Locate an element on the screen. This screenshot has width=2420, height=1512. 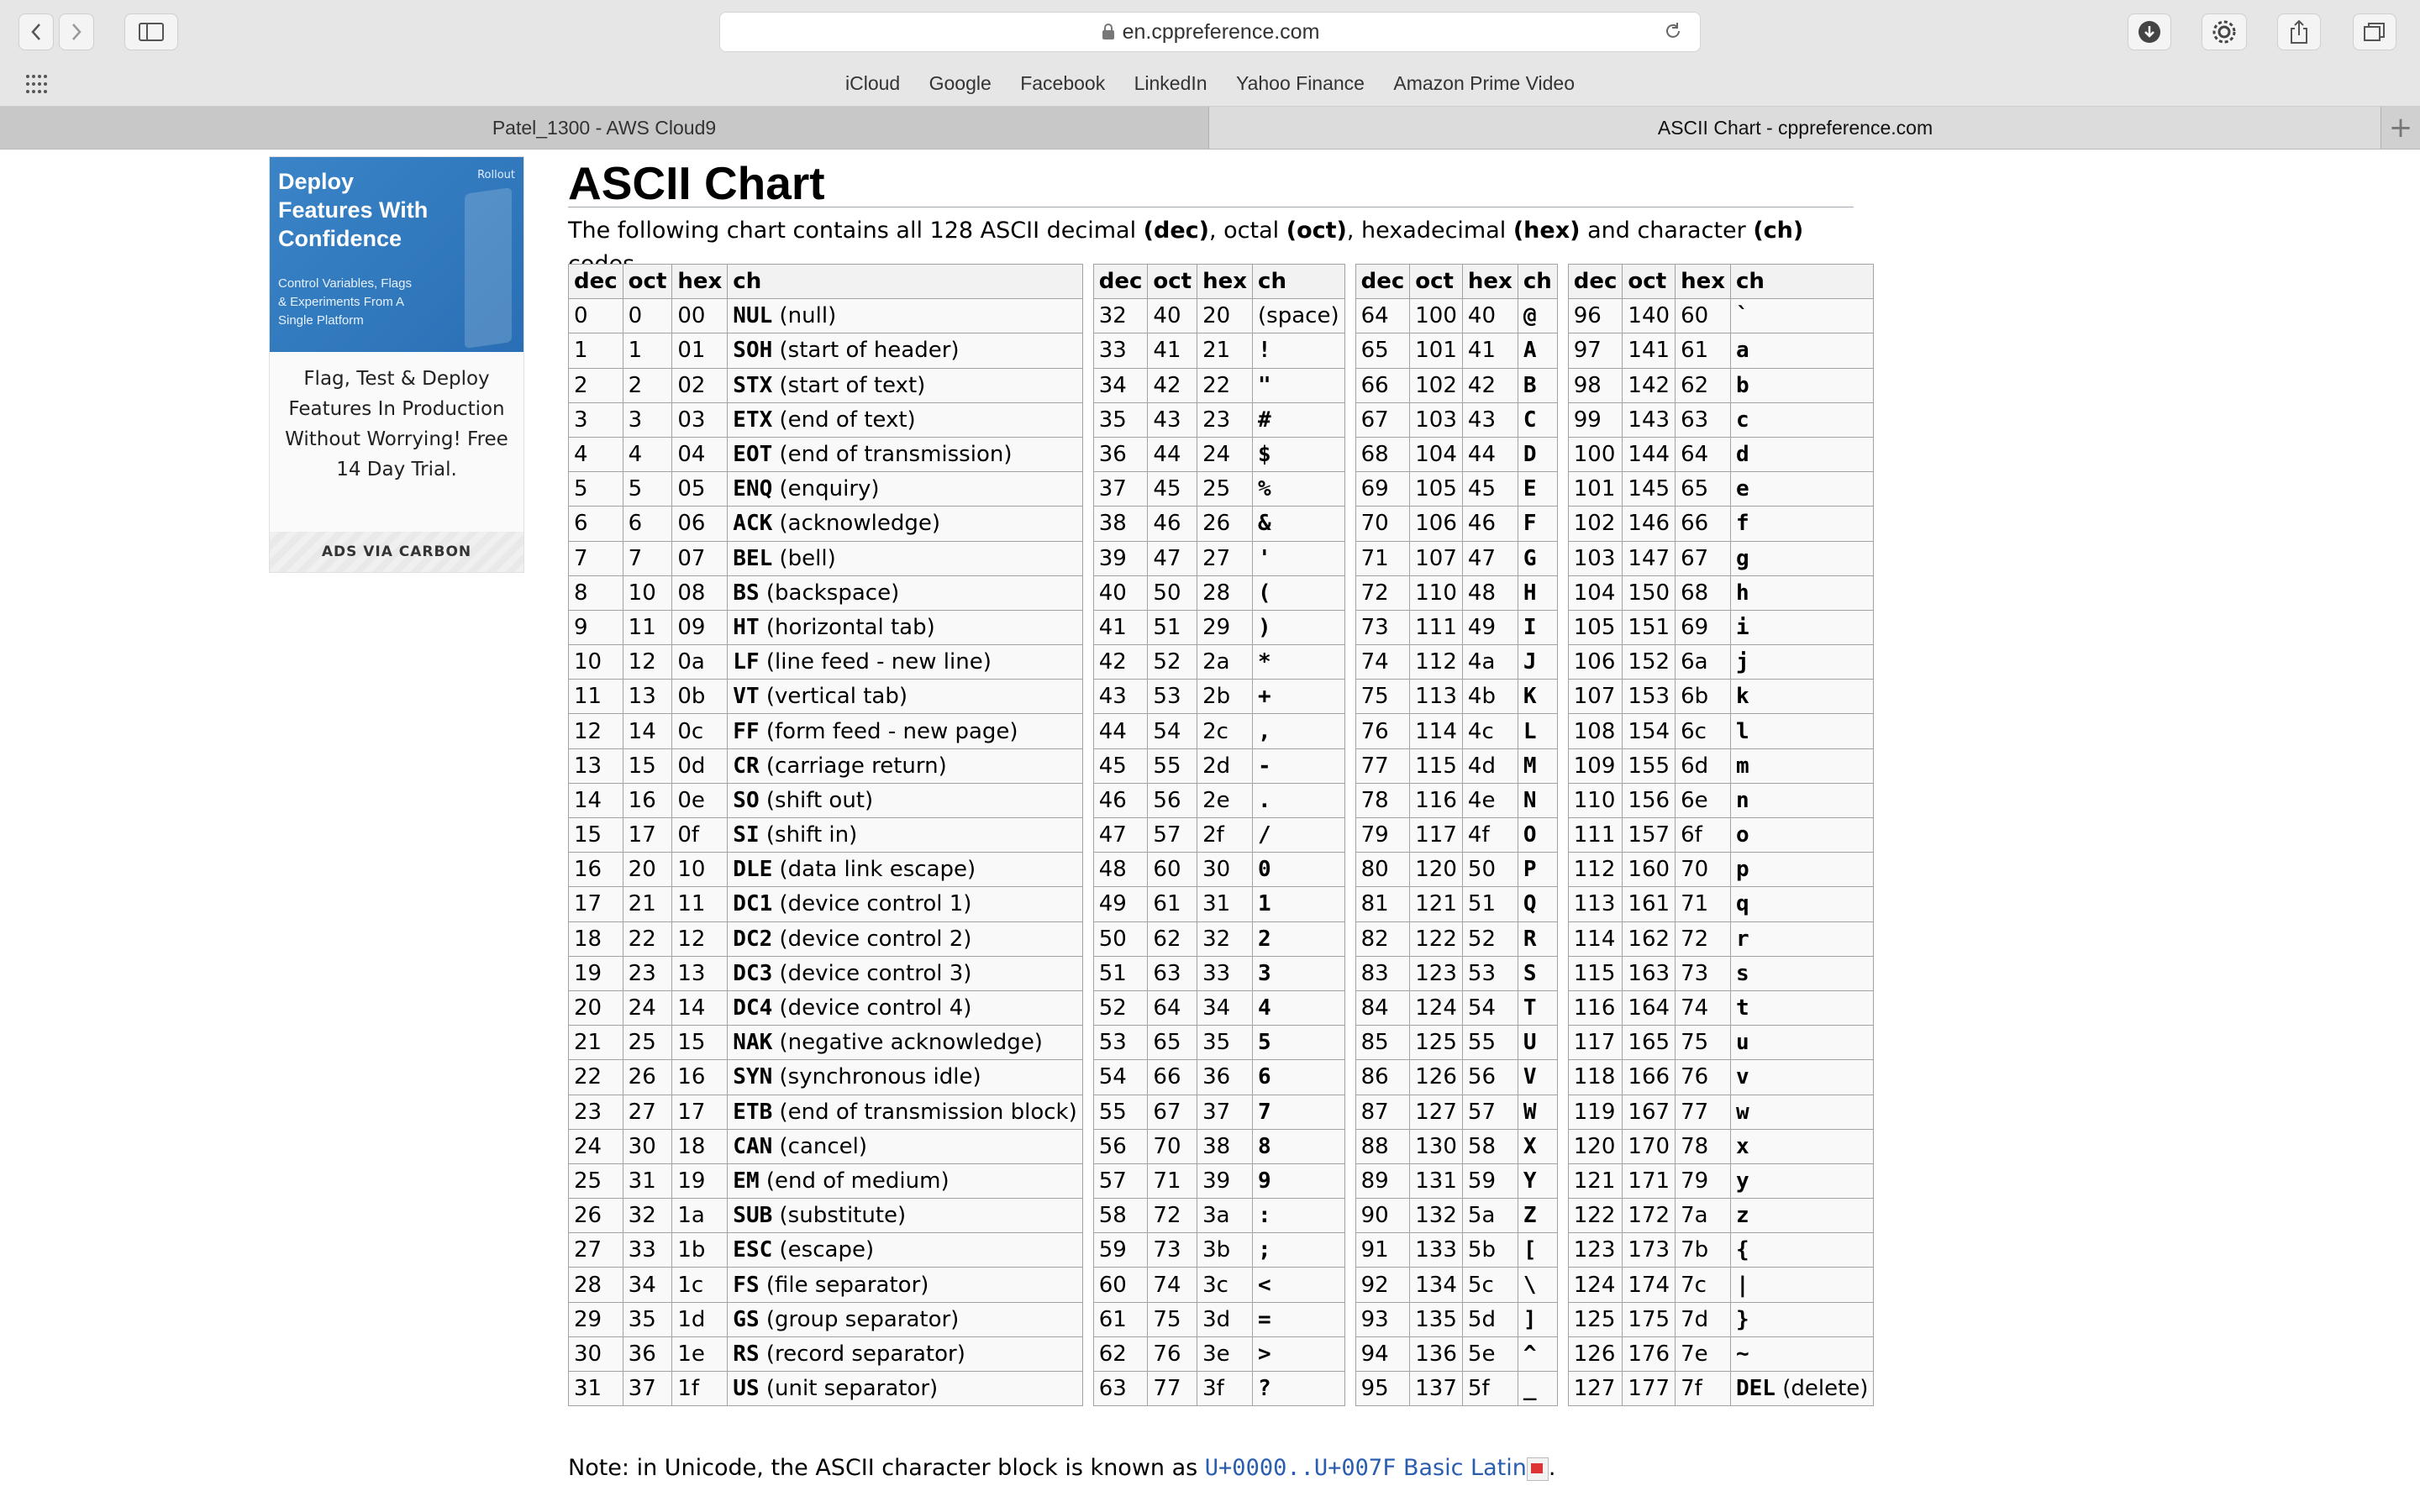
control-code: CR is located at coordinates (747, 766).